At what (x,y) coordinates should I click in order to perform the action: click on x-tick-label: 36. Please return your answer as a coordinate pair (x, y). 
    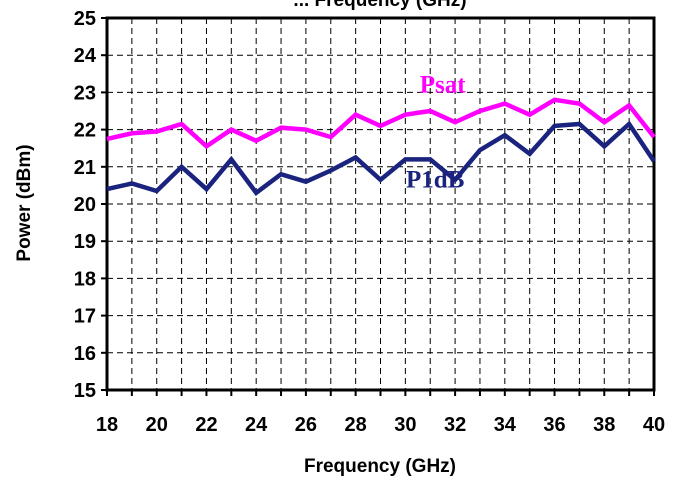
    Looking at the image, I should click on (554, 425).